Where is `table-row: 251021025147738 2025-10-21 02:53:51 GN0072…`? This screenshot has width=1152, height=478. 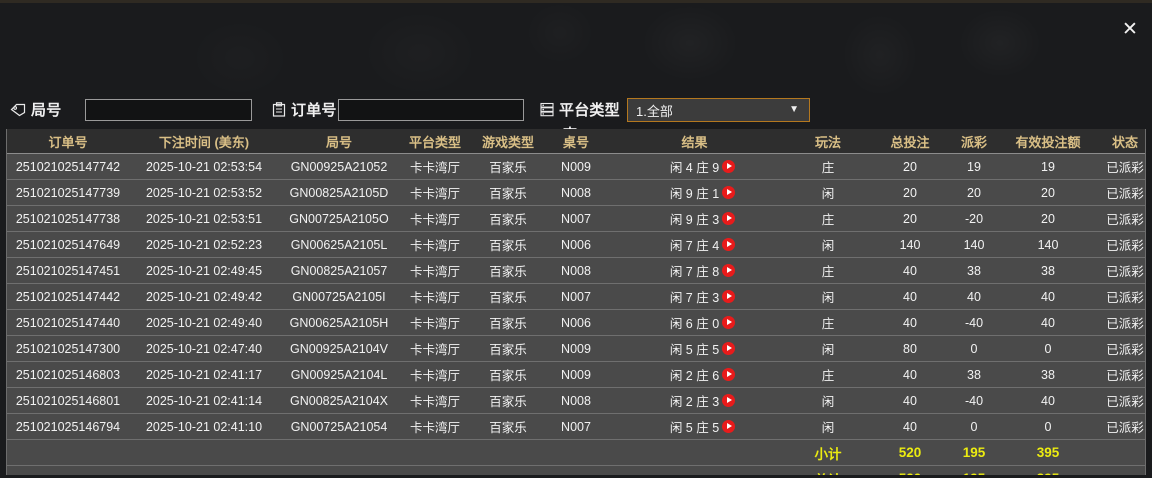 table-row: 251021025147738 2025-10-21 02:53:51 GN0072… is located at coordinates (576, 218).